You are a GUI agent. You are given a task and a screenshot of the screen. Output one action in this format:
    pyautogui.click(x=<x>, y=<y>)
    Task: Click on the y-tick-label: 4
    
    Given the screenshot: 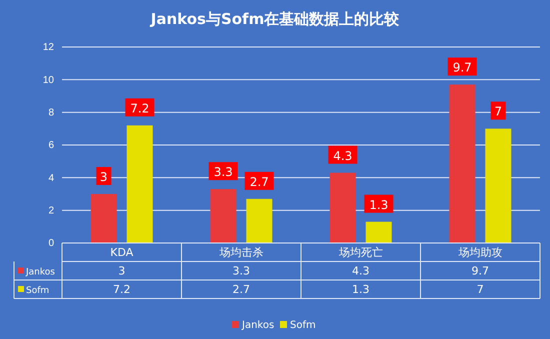 What is the action you would take?
    pyautogui.click(x=51, y=178)
    